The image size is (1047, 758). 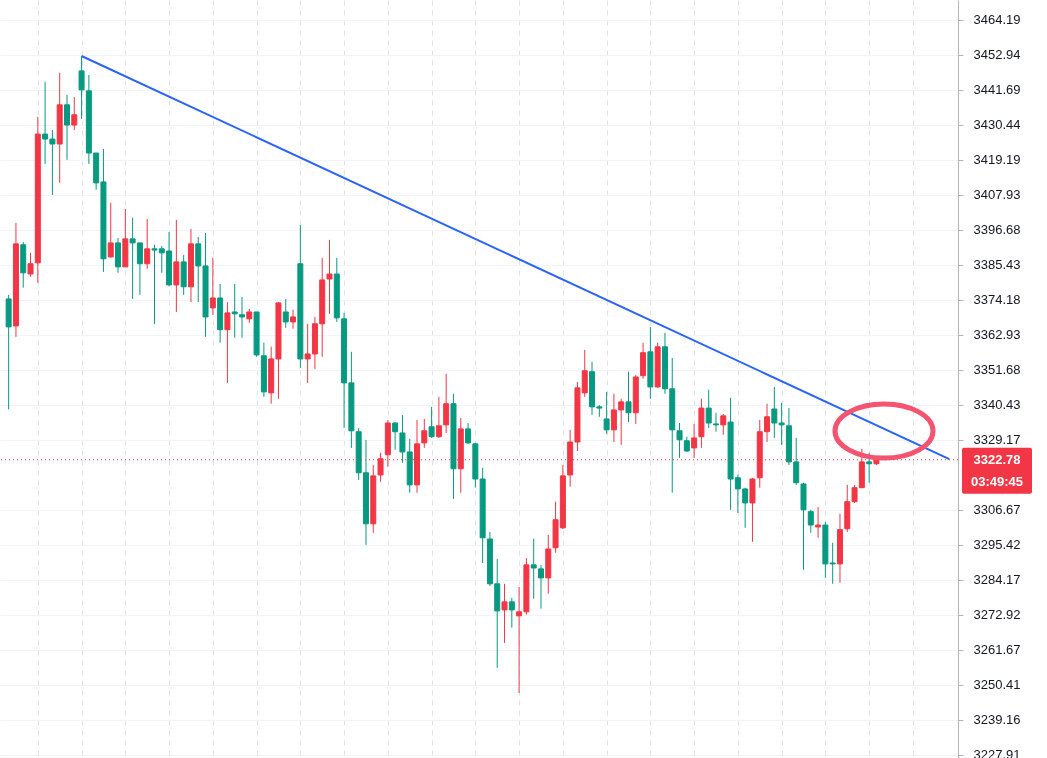 I want to click on y-tick-label: 3239.16, so click(x=997, y=720).